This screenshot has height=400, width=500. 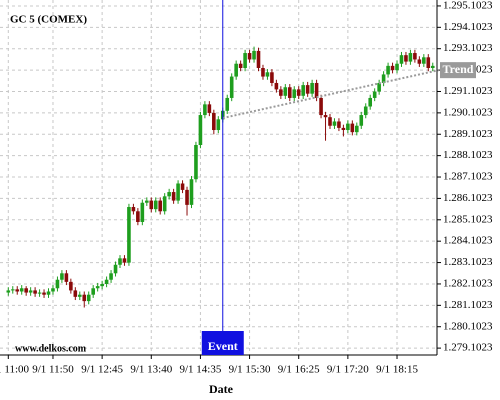 What do you see at coordinates (468, 283) in the screenshot?
I see `y-tick-label: 1.282.1023` at bounding box center [468, 283].